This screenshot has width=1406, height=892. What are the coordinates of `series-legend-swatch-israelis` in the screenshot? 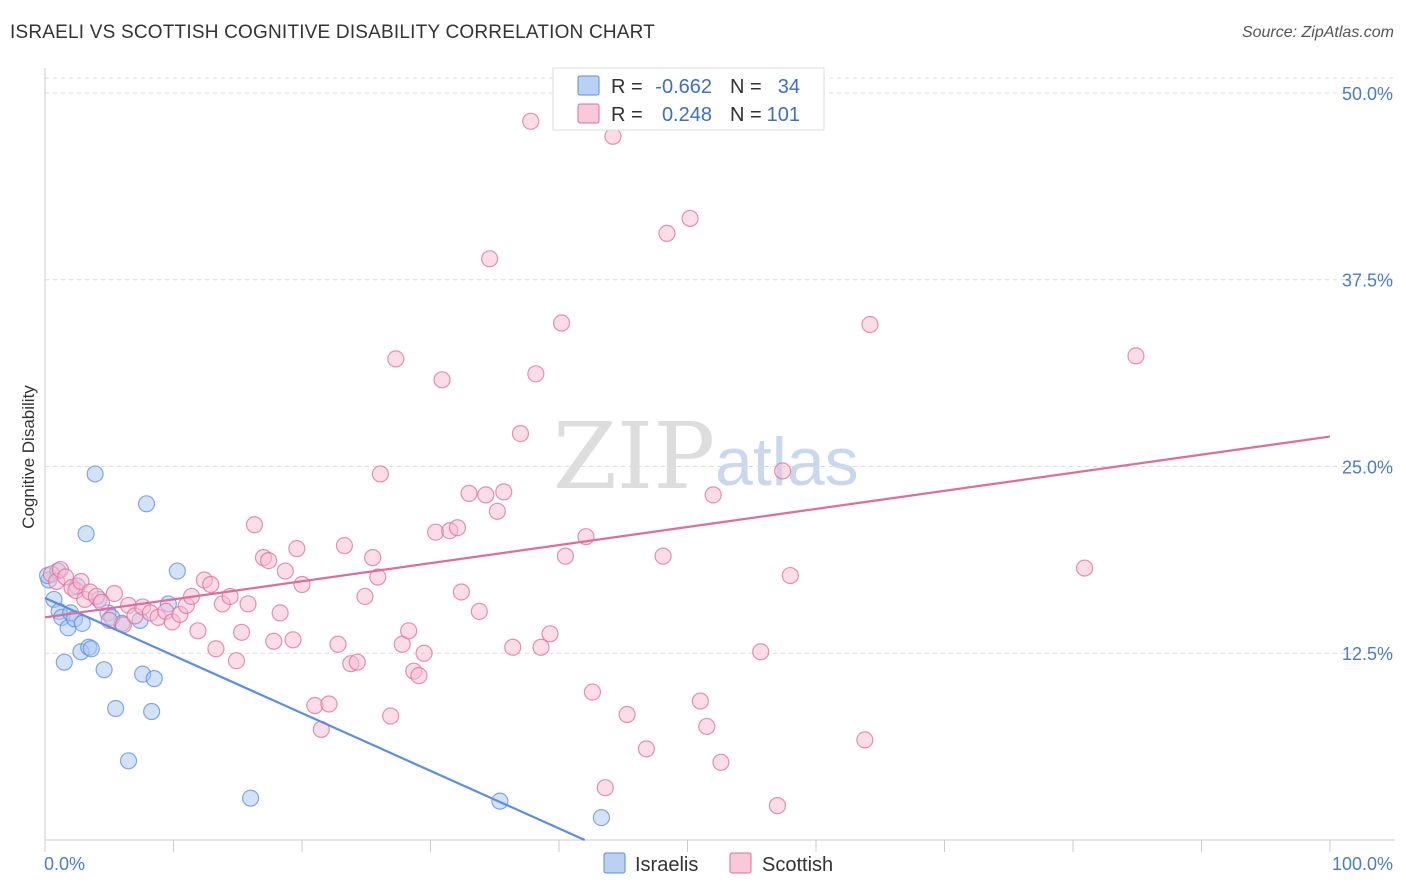 It's located at (614, 863).